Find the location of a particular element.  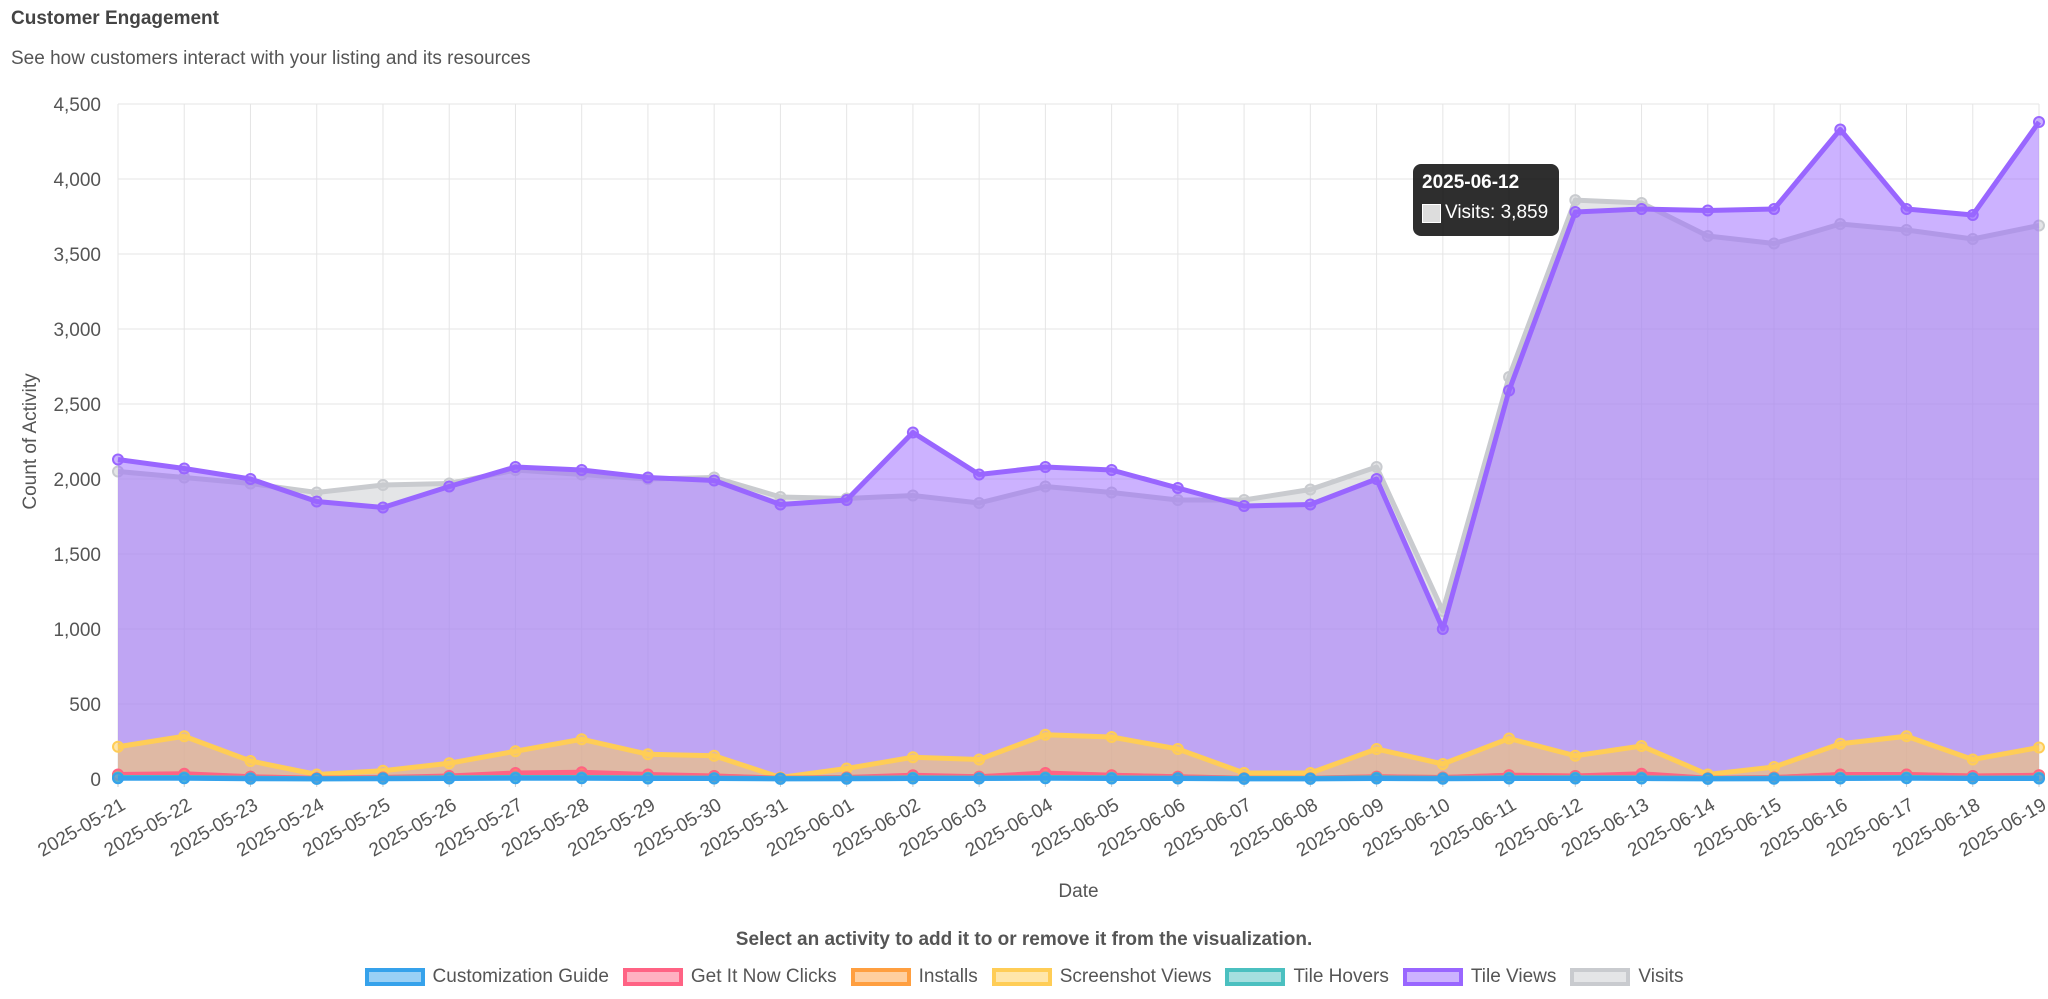

legend-item-customization-guide: Customization Guide is located at coordinates (486, 977).